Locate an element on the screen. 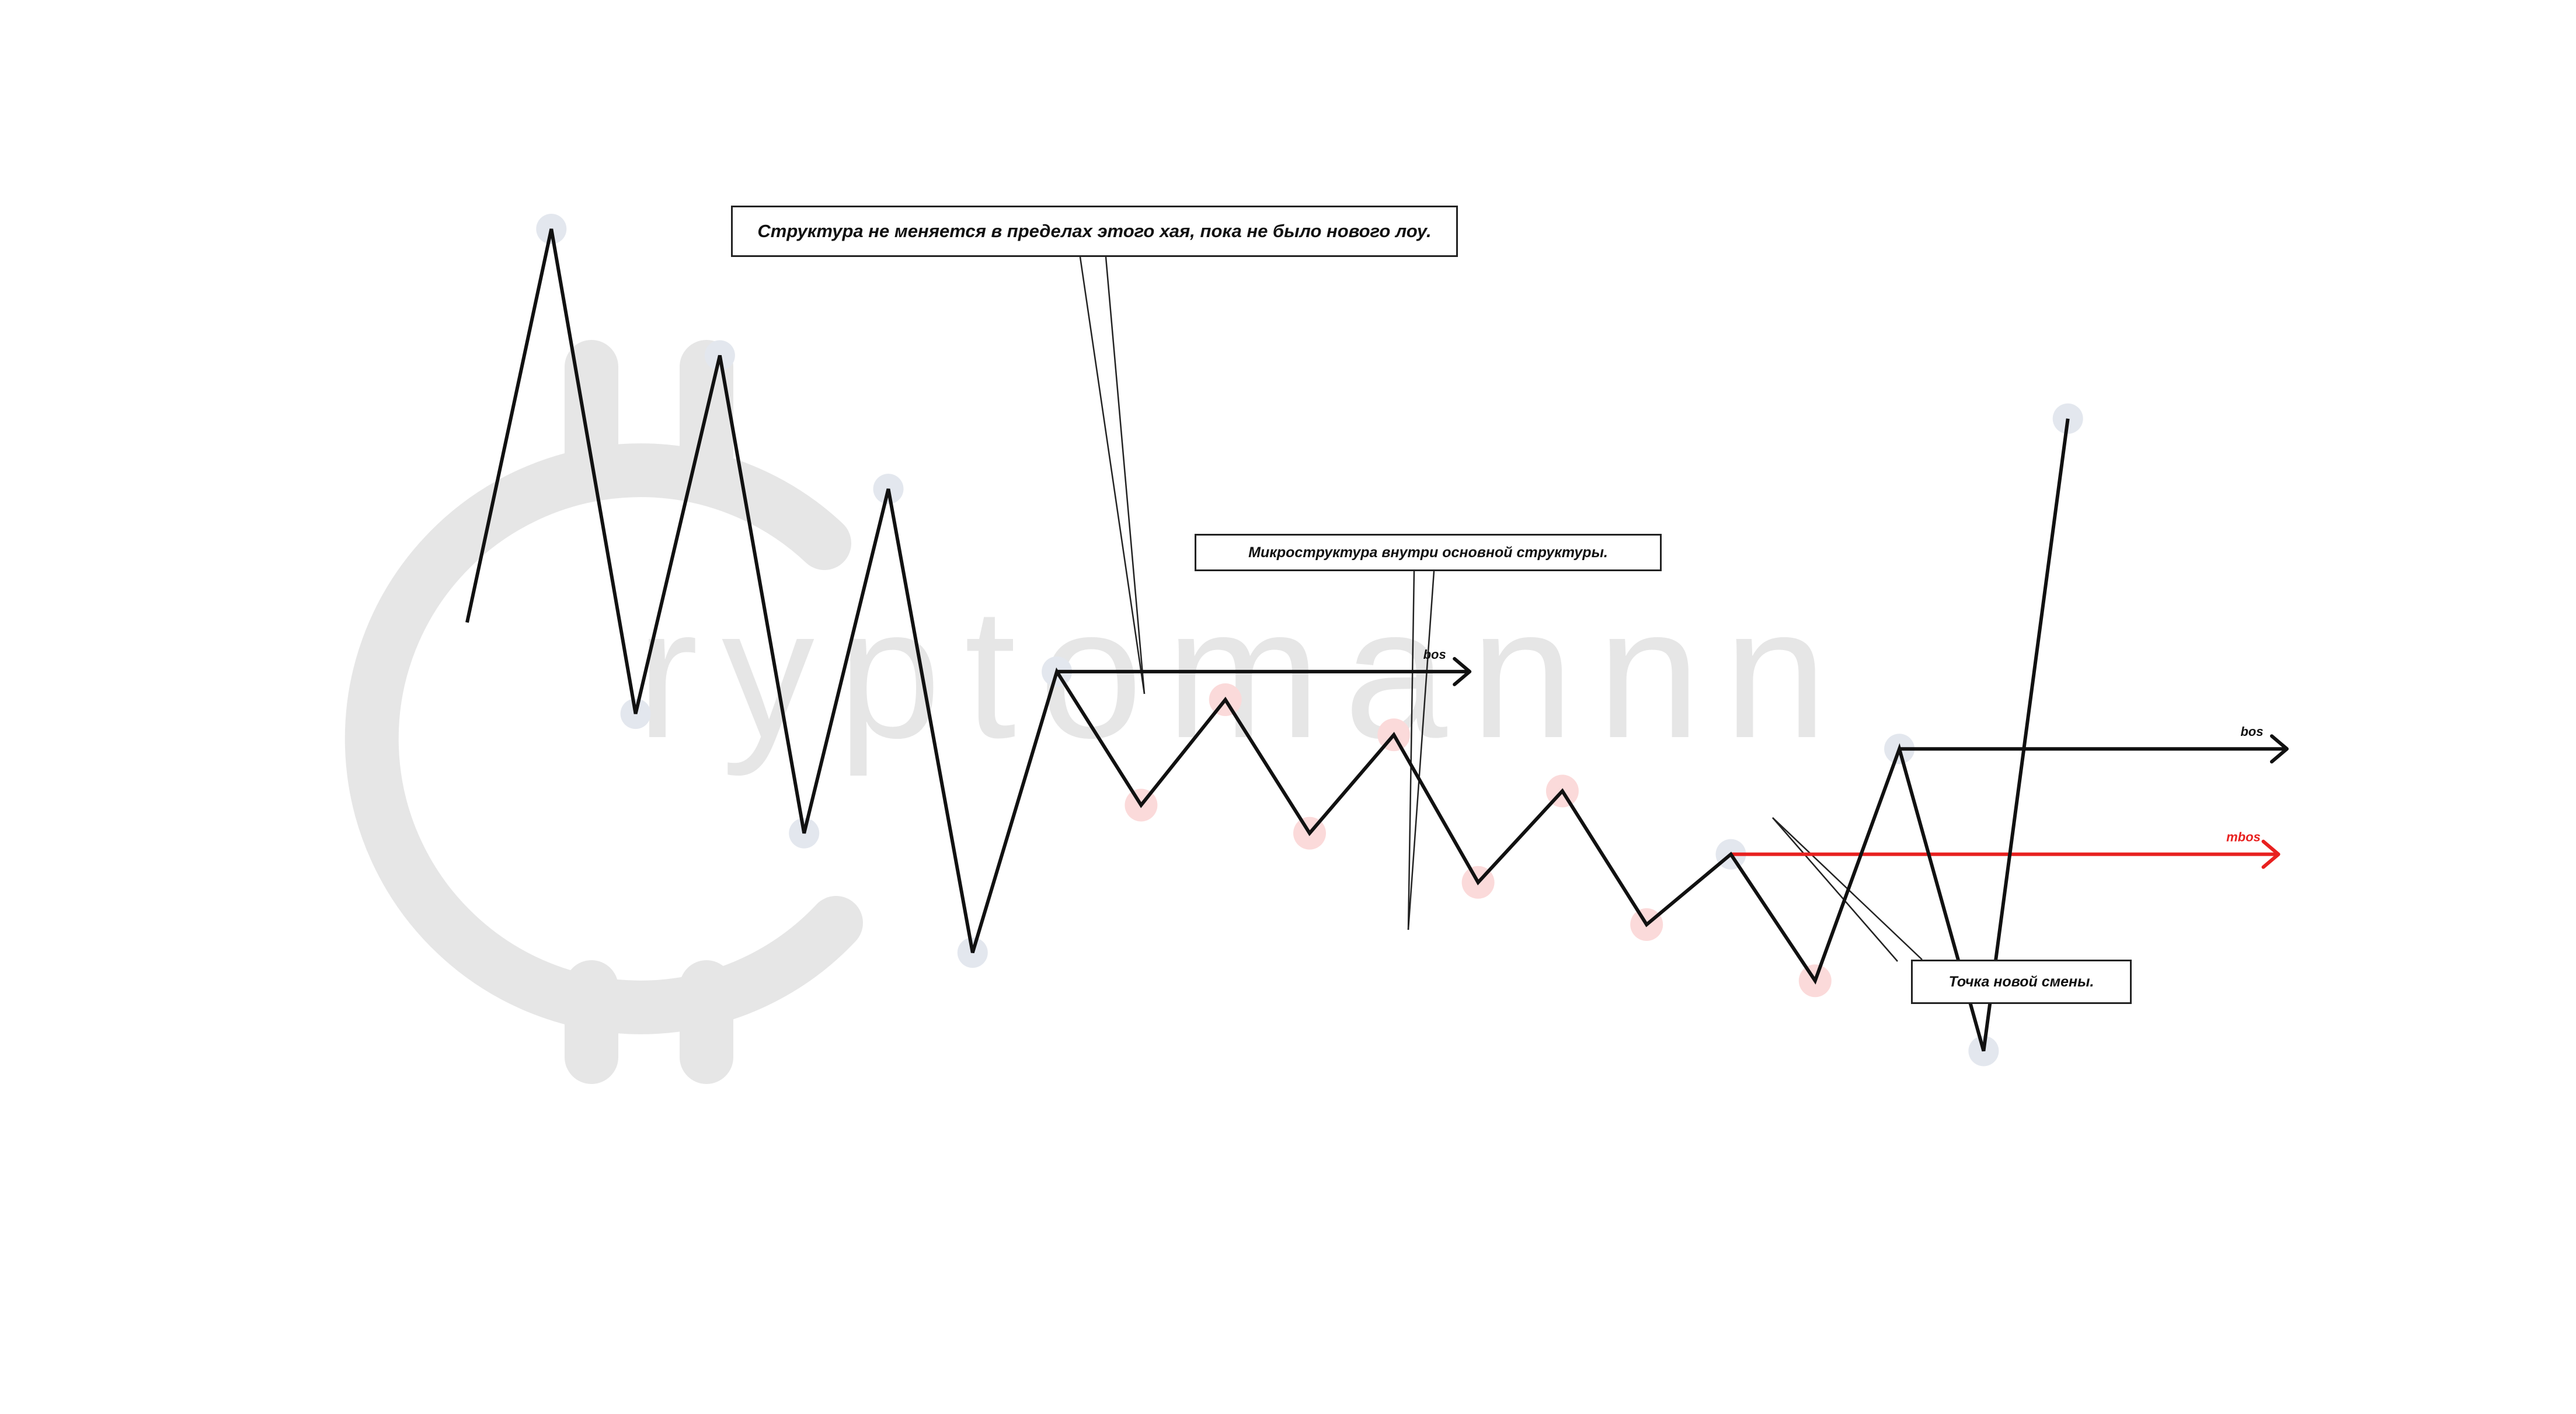 The image size is (2576, 1414). structure-levels is located at coordinates (1673, 762).